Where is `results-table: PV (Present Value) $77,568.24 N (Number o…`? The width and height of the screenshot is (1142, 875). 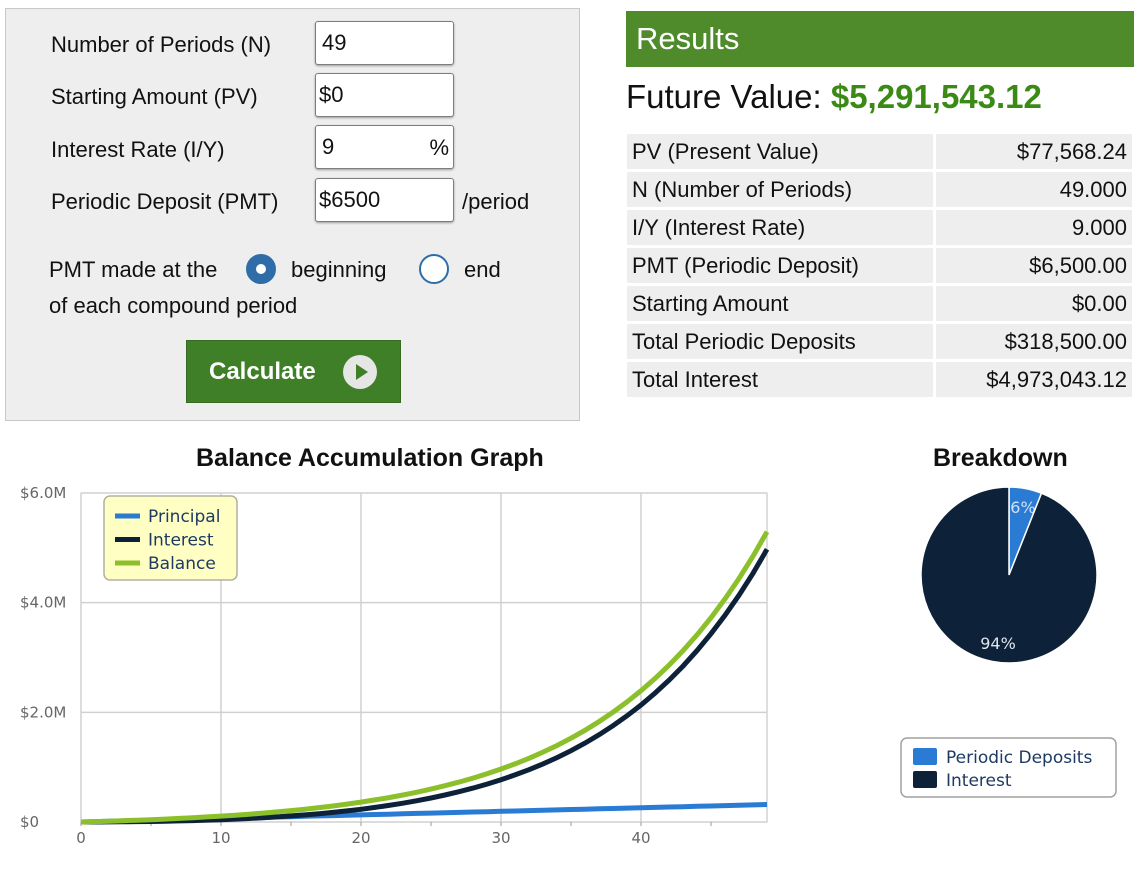
results-table: PV (Present Value) $77,568.24 N (Number o… is located at coordinates (879, 265).